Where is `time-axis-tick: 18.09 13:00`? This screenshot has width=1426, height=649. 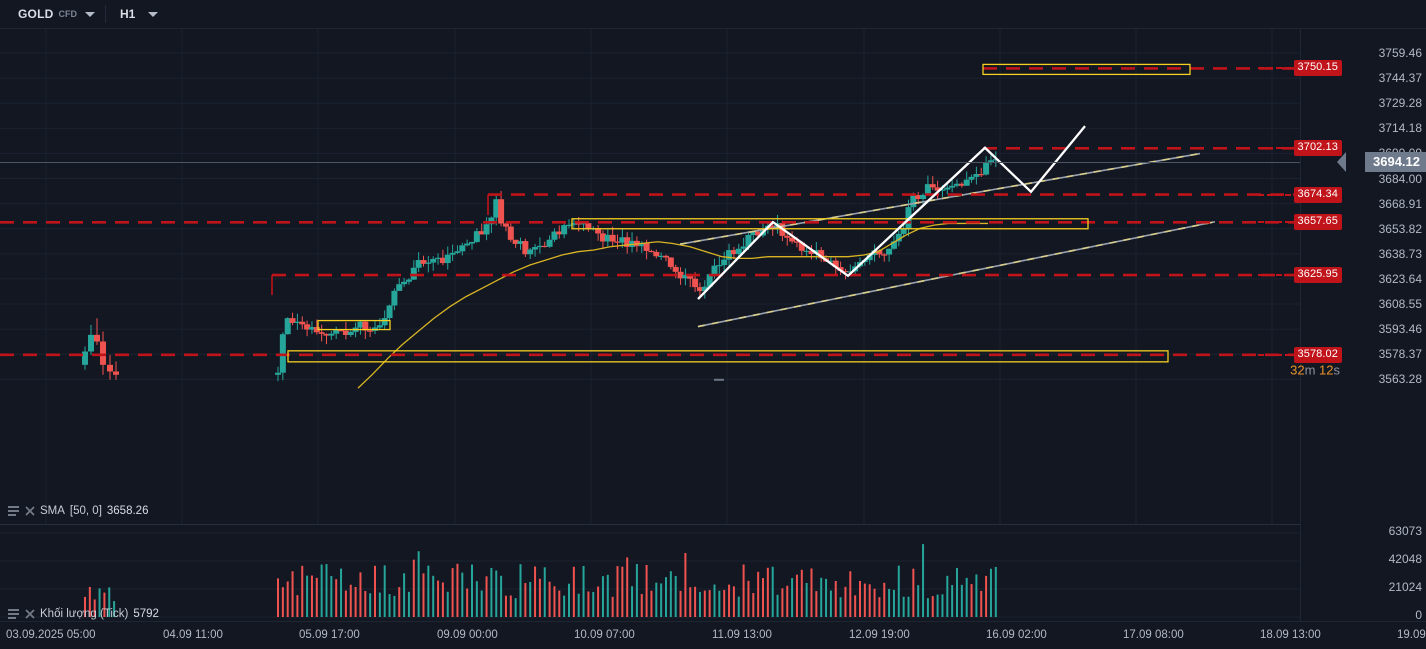 time-axis-tick: 18.09 13:00 is located at coordinates (1290, 635).